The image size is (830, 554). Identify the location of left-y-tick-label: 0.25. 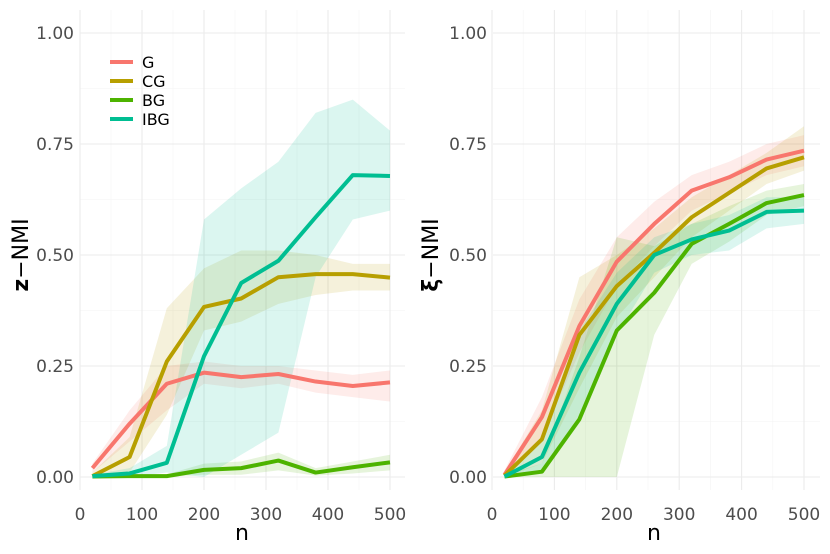
(55, 367).